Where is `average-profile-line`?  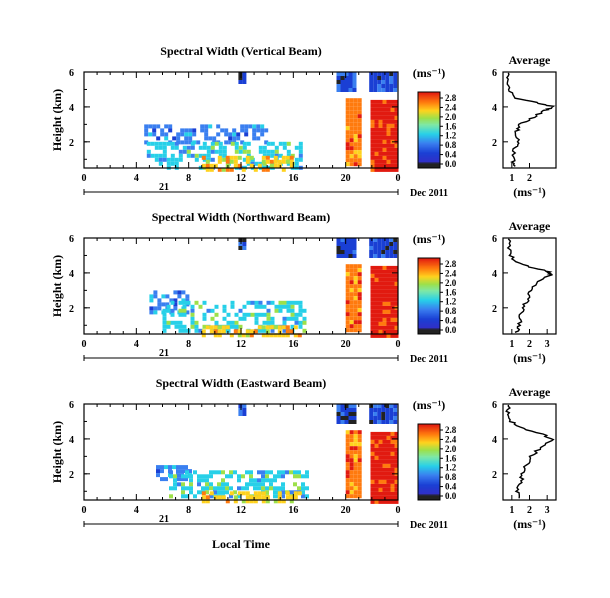
average-profile-line is located at coordinates (530, 119).